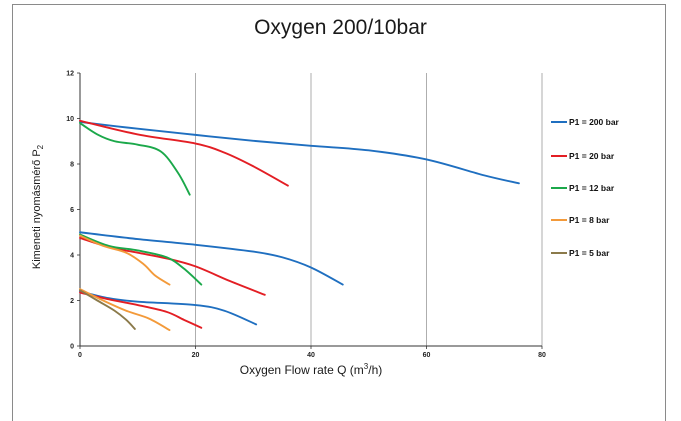 The width and height of the screenshot is (681, 421). What do you see at coordinates (589, 253) in the screenshot?
I see `legend-label: P1 = 5 bar` at bounding box center [589, 253].